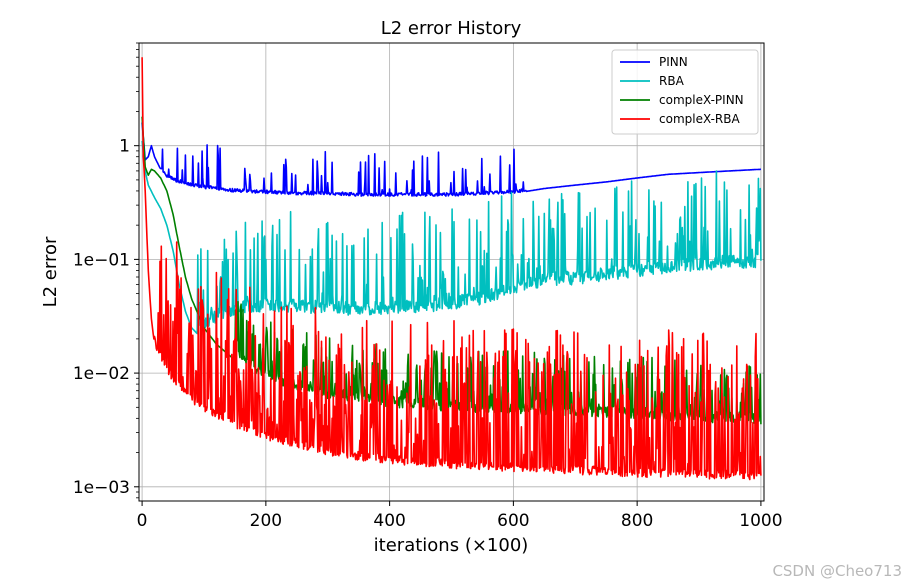  Describe the element at coordinates (701, 100) in the screenshot. I see `legend-label: compleX-PINN` at that location.